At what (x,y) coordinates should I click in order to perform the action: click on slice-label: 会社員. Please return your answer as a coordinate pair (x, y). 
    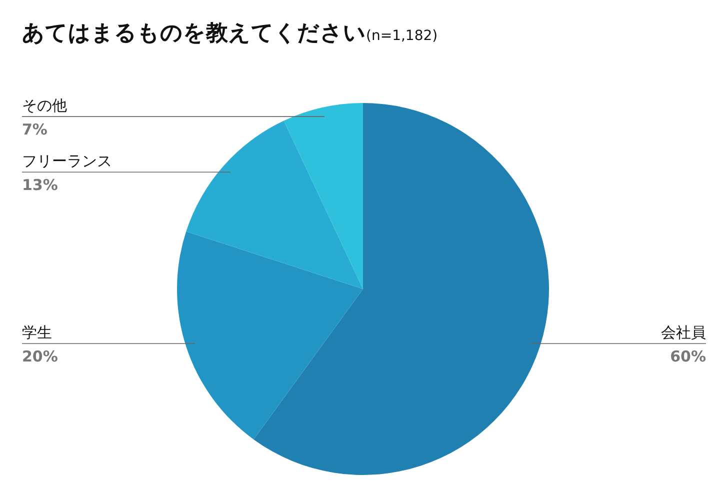
    Looking at the image, I should click on (683, 333).